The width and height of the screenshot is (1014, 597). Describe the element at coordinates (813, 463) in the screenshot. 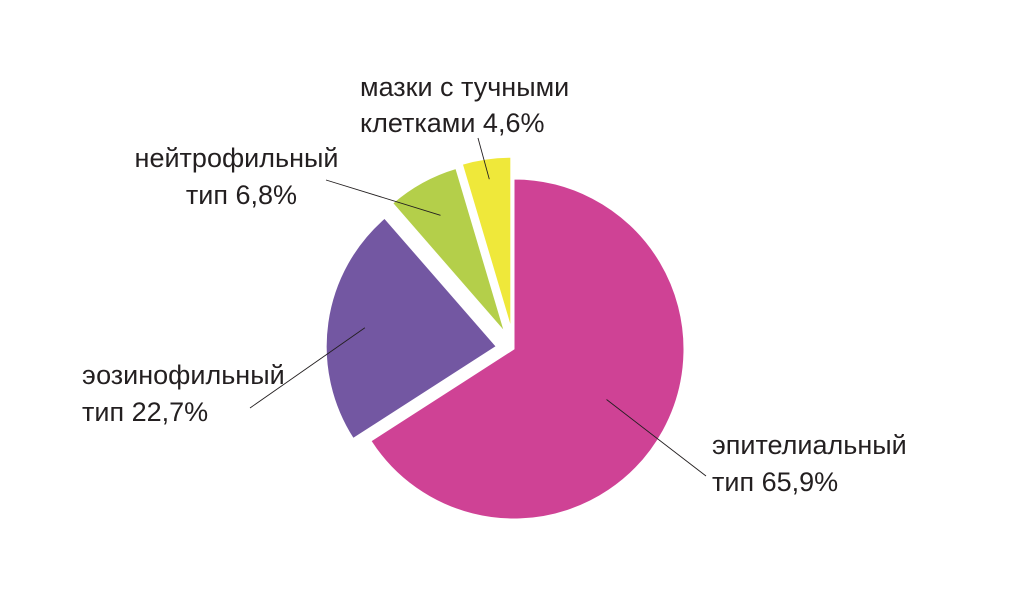

I see `label-epithelial: эпителиальный тип 65,9%` at that location.